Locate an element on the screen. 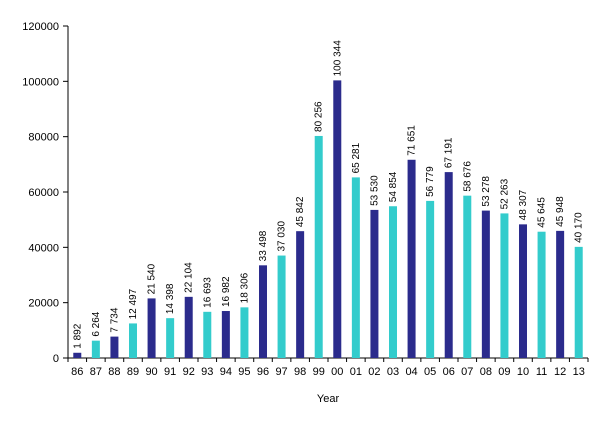 The height and width of the screenshot is (425, 599). x-tick-label: 96 is located at coordinates (263, 372).